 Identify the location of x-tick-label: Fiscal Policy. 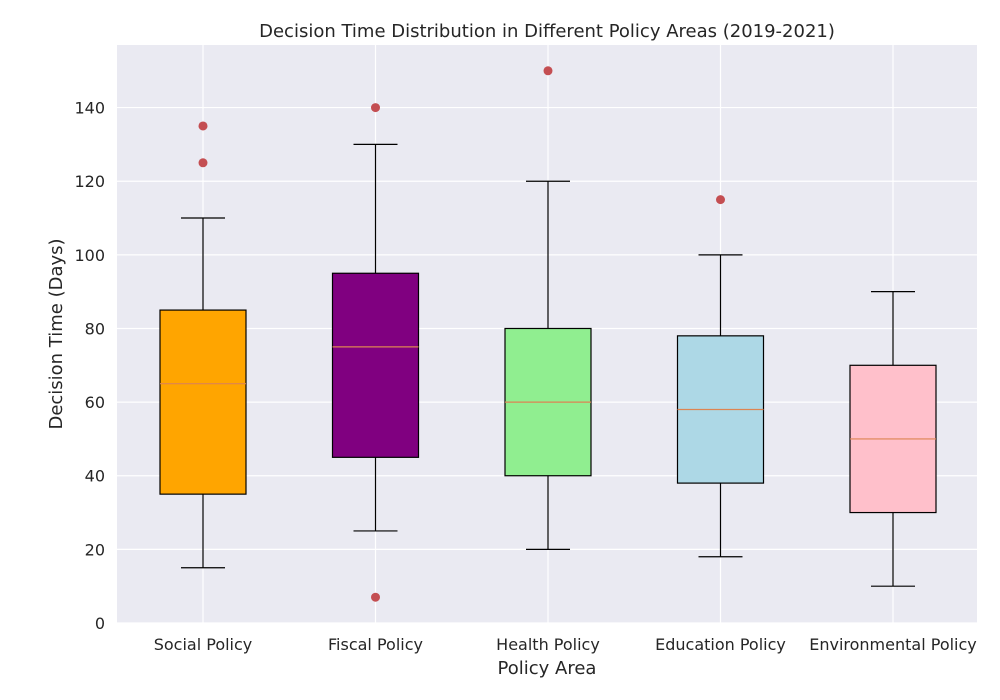
(375, 644).